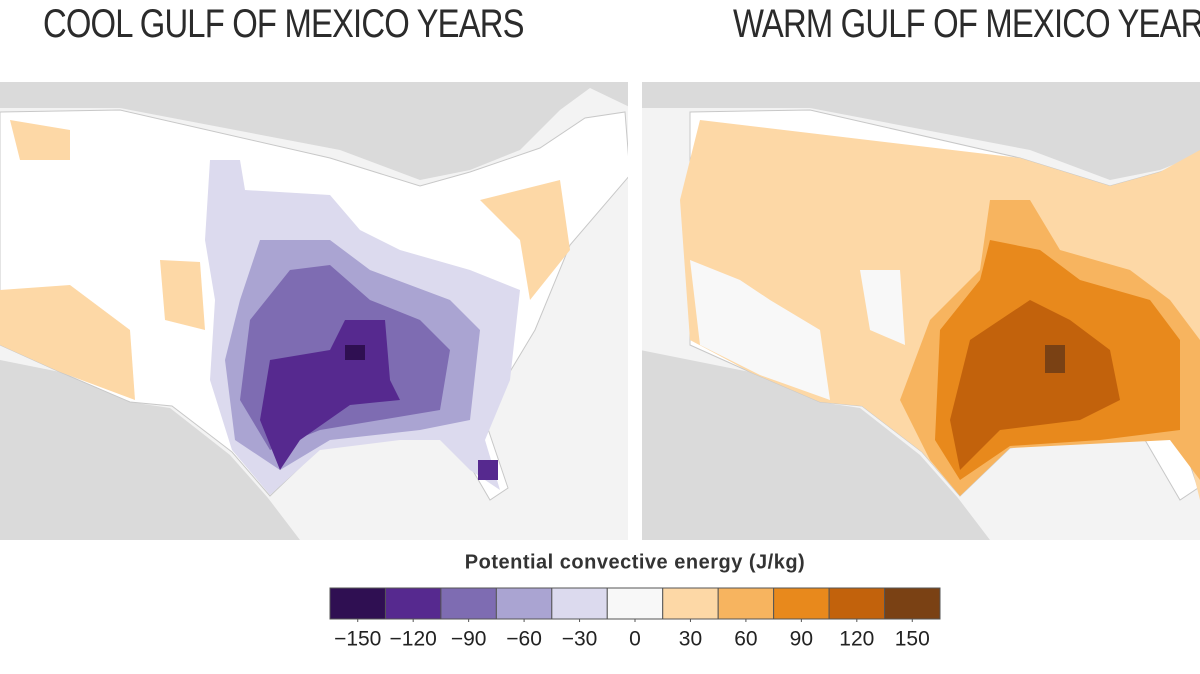  I want to click on legend-title: Potential convective energy (J/kg), so click(635, 562).